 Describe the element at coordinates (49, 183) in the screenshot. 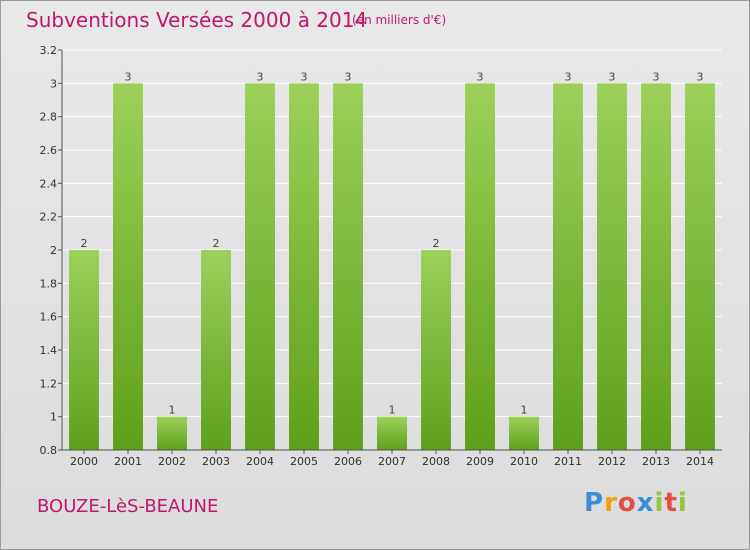

I see `y-tick-label: 2.4` at that location.